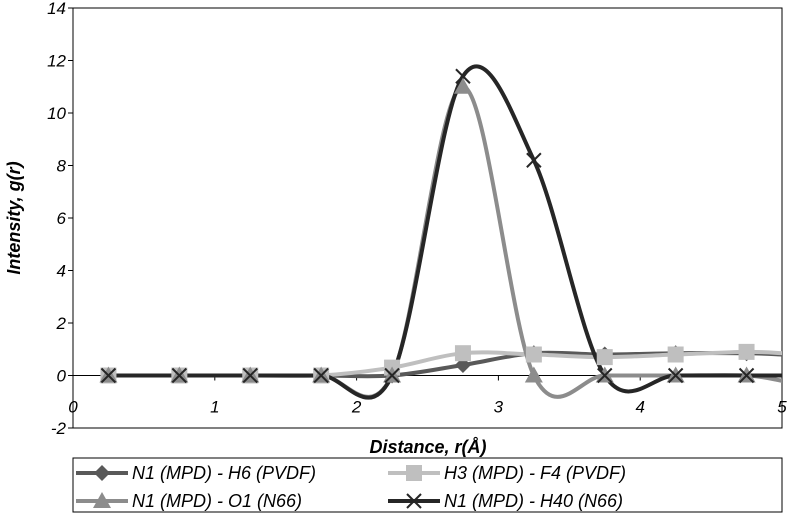 The height and width of the screenshot is (515, 787). Describe the element at coordinates (217, 501) in the screenshot. I see `legend-label: N1 (MPD) - O1 (N66)` at that location.